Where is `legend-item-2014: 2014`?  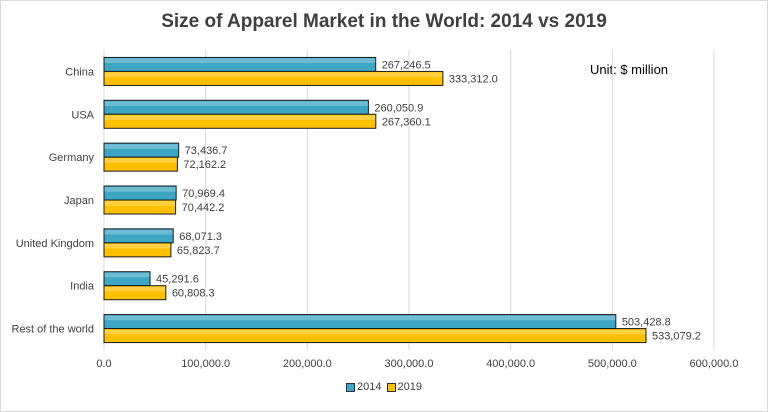
legend-item-2014: 2014 is located at coordinates (363, 387).